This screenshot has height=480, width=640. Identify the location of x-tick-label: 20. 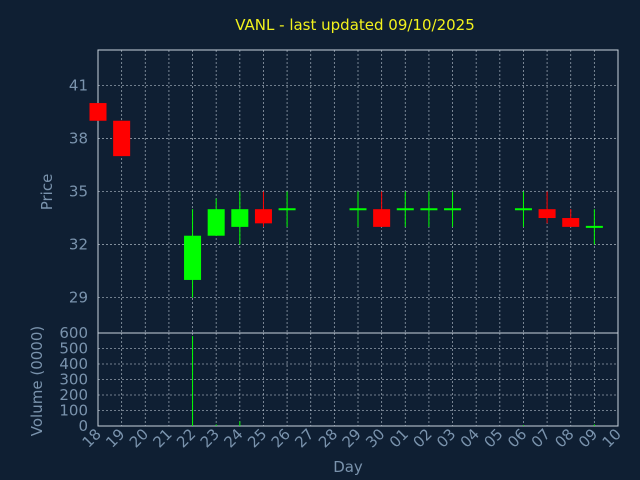
(139, 438).